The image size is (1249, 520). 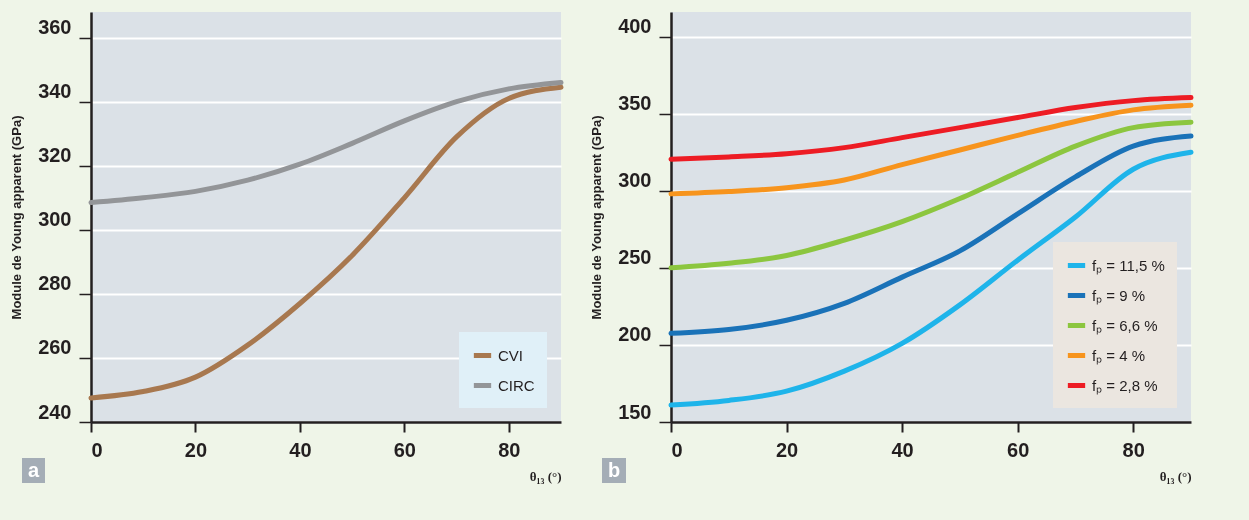 I want to click on y-tick-label: 280, so click(x=55, y=283).